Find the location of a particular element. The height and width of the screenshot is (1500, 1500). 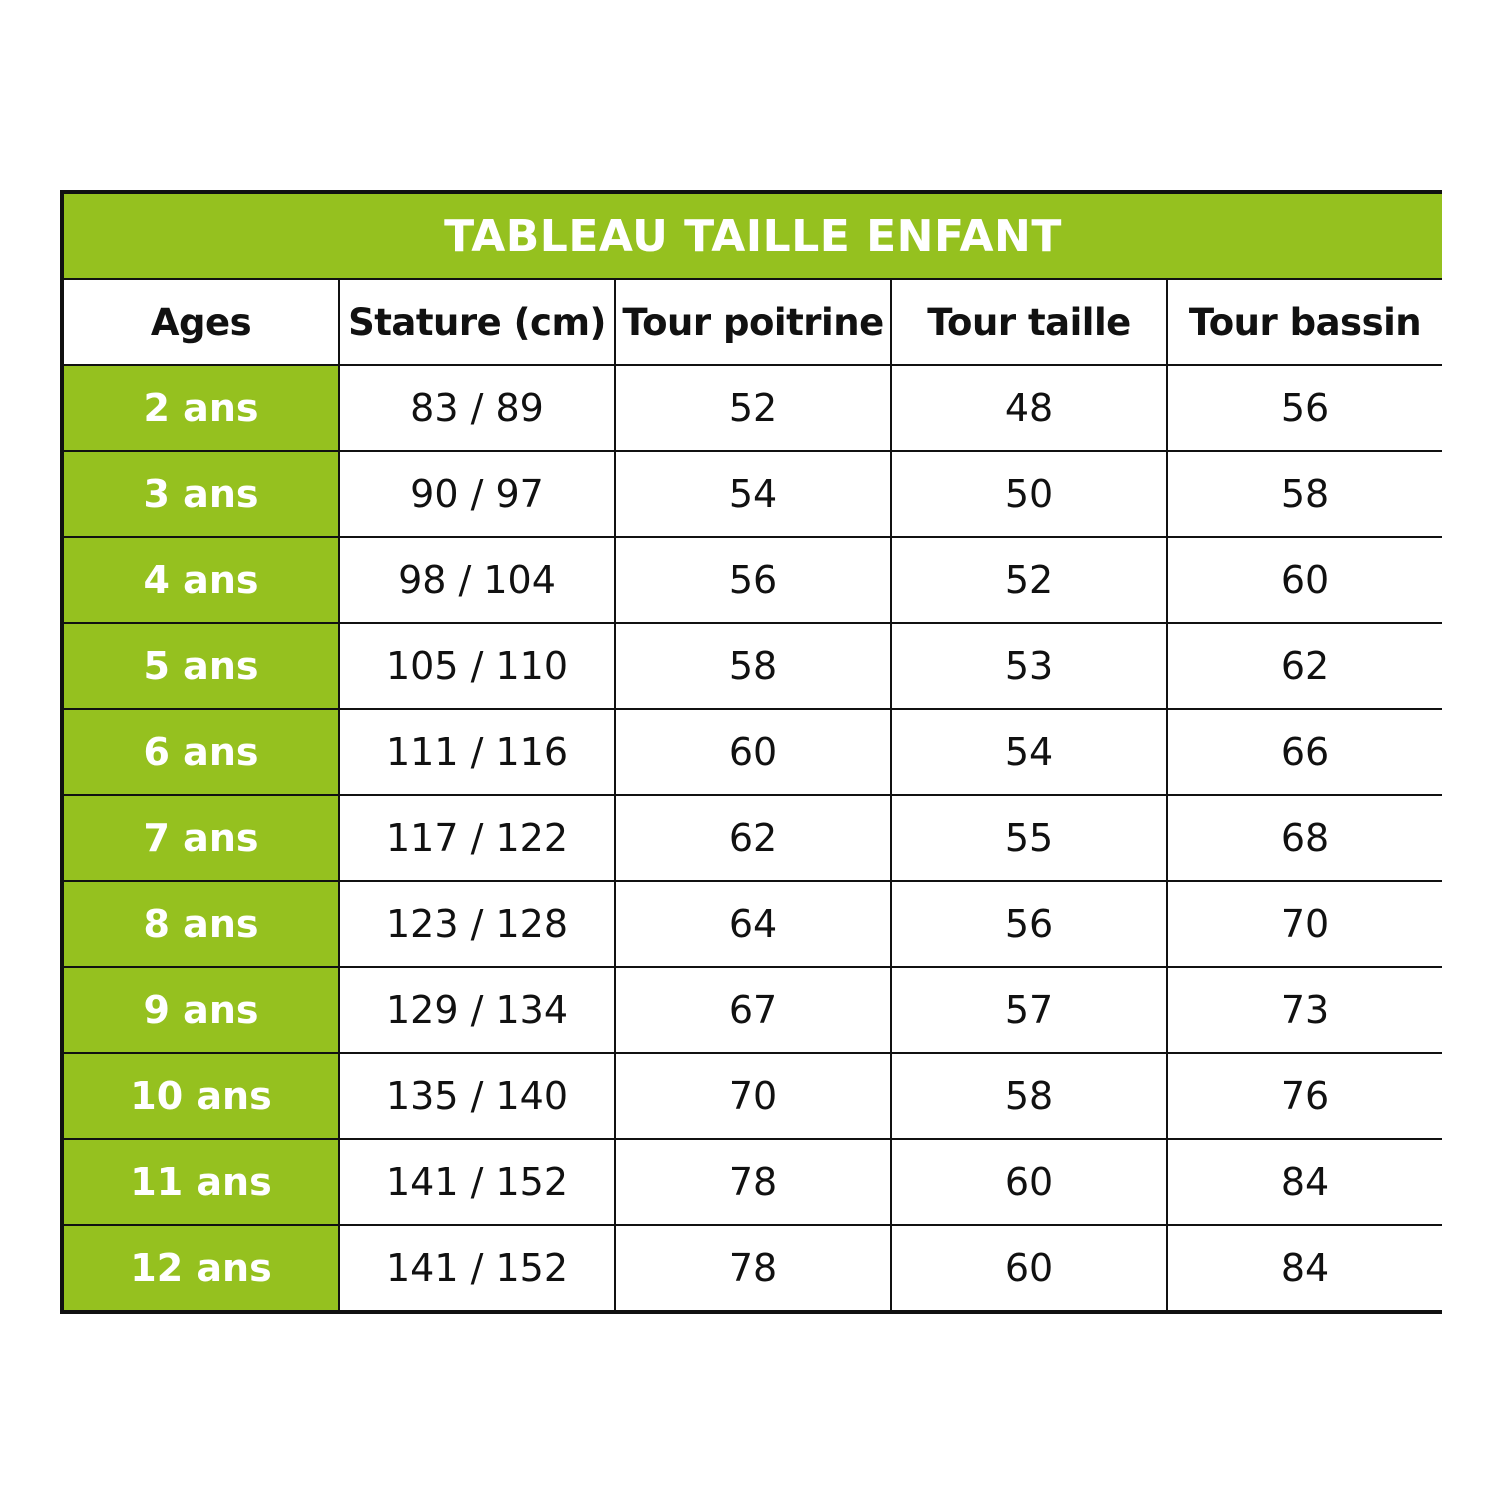

table-title: TABLEAU TAILLE ENFANT is located at coordinates (753, 236).